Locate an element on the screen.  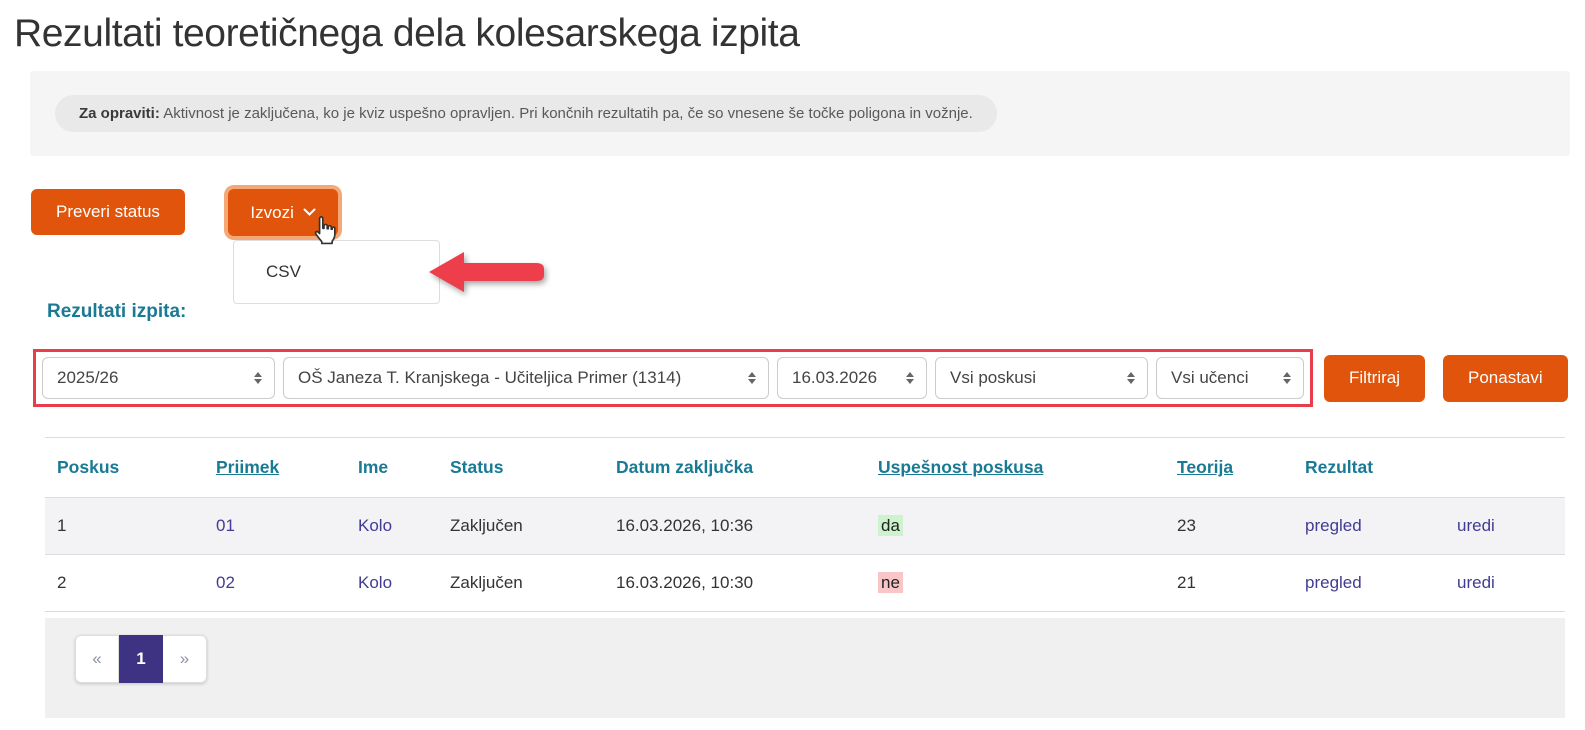
students-select: Vsi učenci is located at coordinates (1230, 378).